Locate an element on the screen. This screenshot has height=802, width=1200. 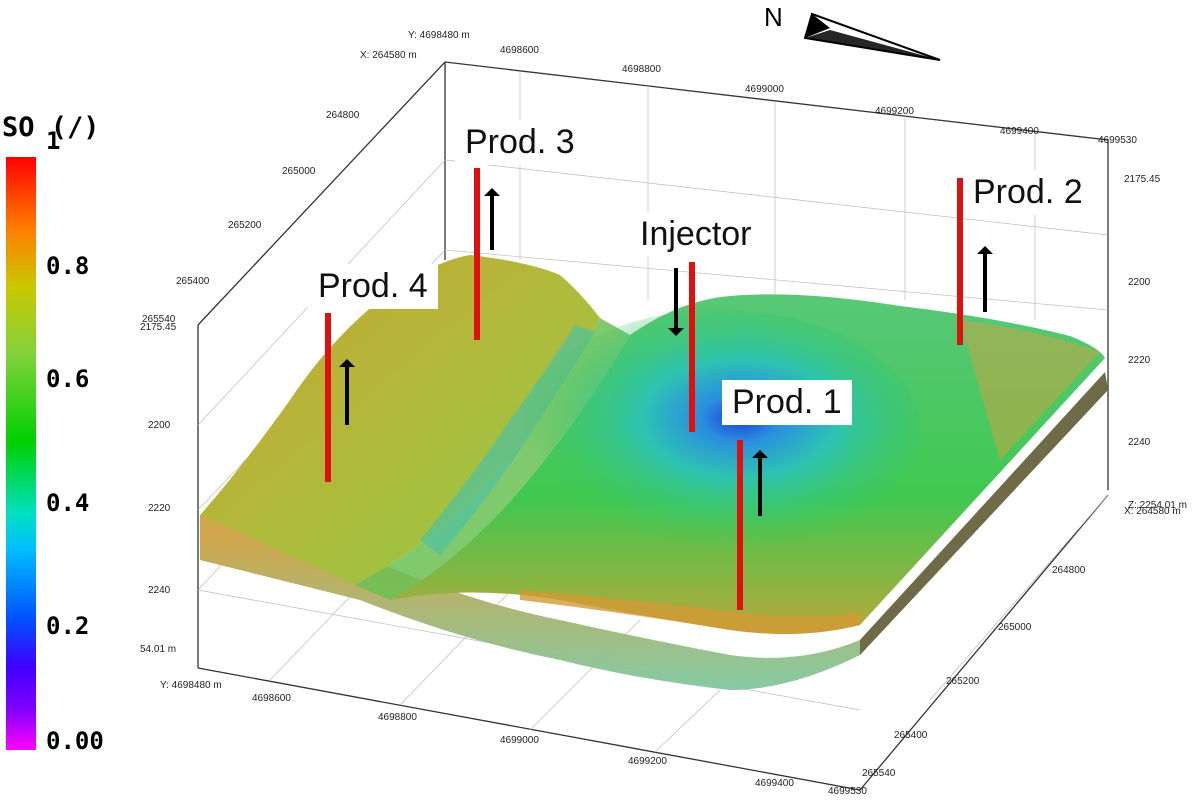
axis-tick-bottom-y-2: 4698800 is located at coordinates (397, 717).